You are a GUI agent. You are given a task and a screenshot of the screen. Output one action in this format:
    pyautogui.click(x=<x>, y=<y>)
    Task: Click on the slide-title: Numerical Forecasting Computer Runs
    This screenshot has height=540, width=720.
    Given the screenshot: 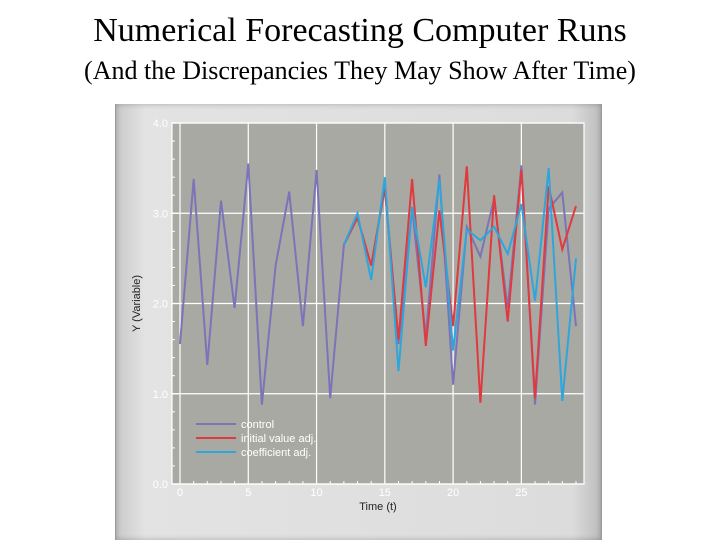 What is the action you would take?
    pyautogui.click(x=360, y=30)
    